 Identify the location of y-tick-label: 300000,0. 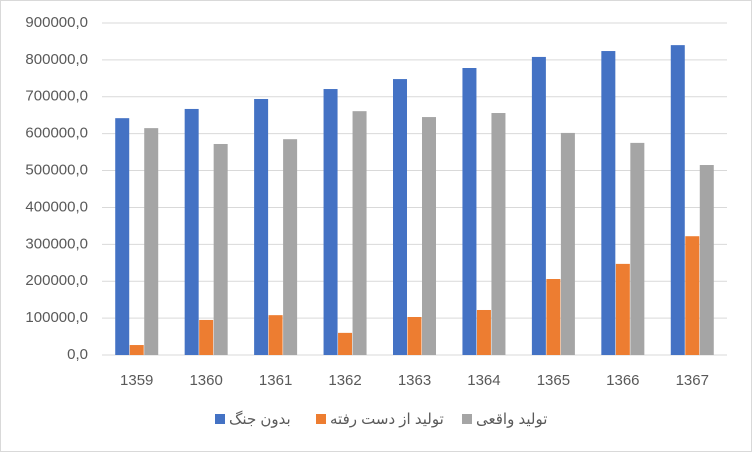
(56, 243).